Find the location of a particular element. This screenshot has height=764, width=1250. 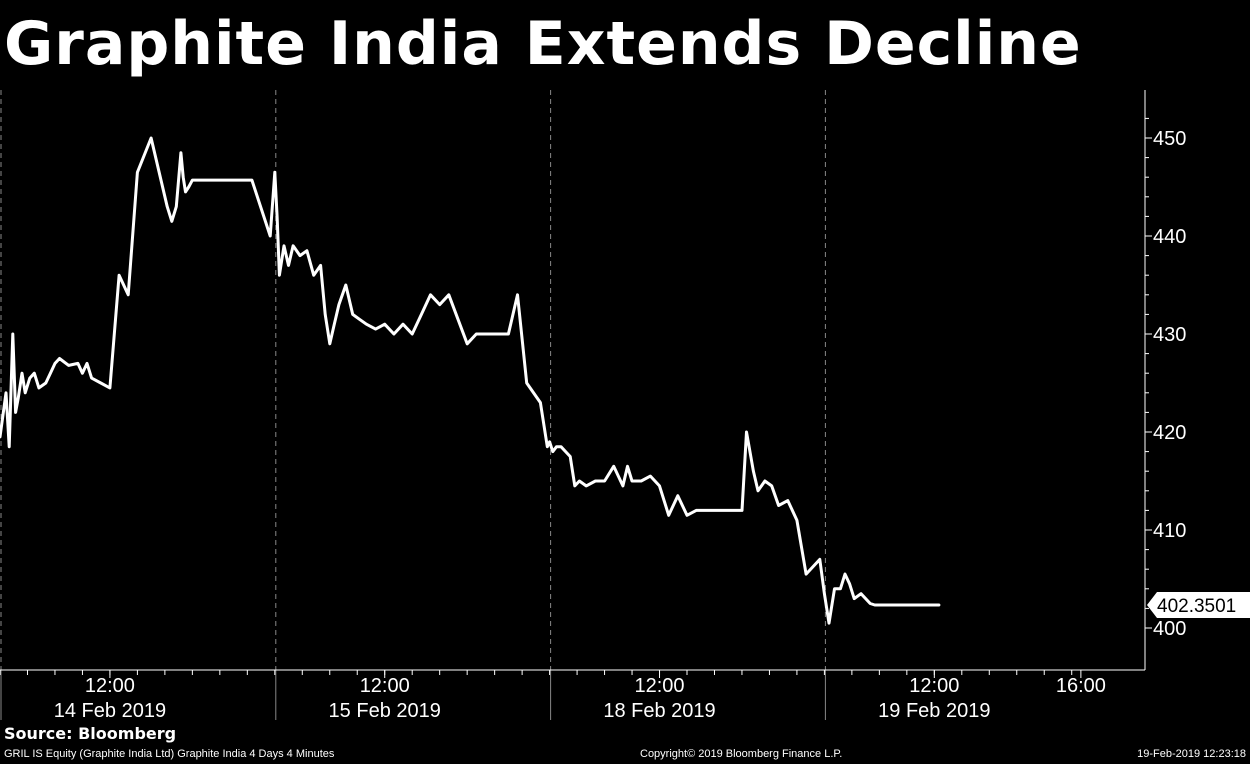

y-tick-label: 430 is located at coordinates (1169, 335).